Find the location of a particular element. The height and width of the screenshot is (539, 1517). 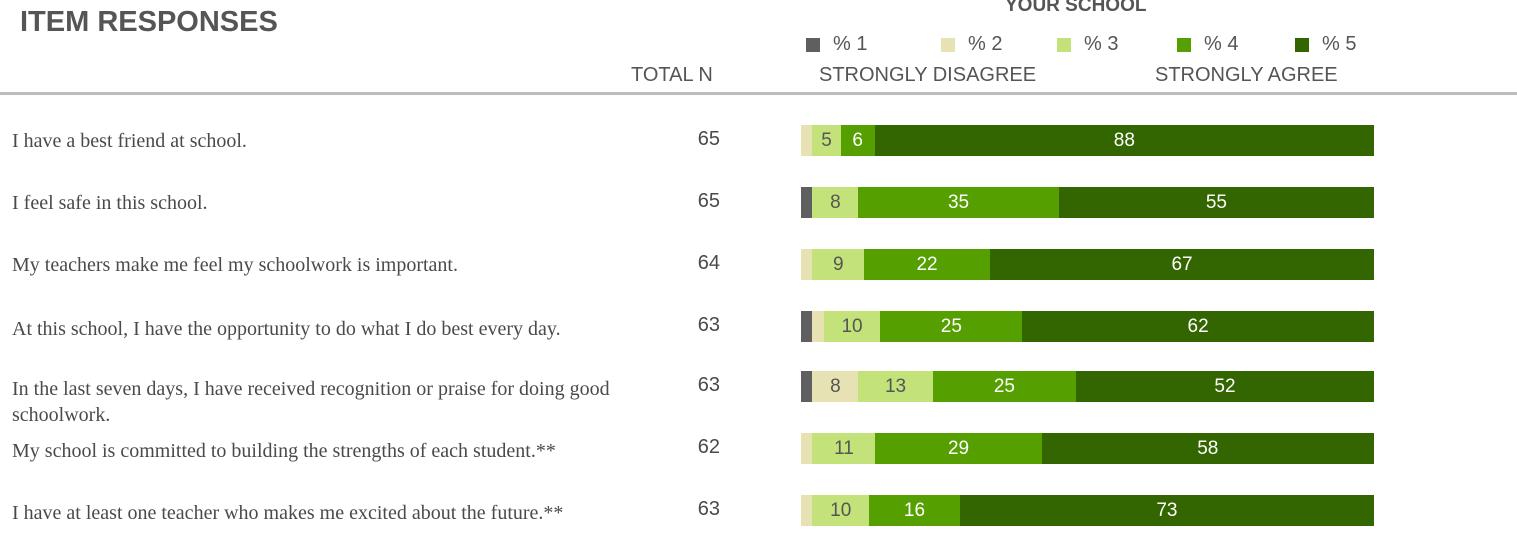

bar-segment: 67 is located at coordinates (1182, 264).